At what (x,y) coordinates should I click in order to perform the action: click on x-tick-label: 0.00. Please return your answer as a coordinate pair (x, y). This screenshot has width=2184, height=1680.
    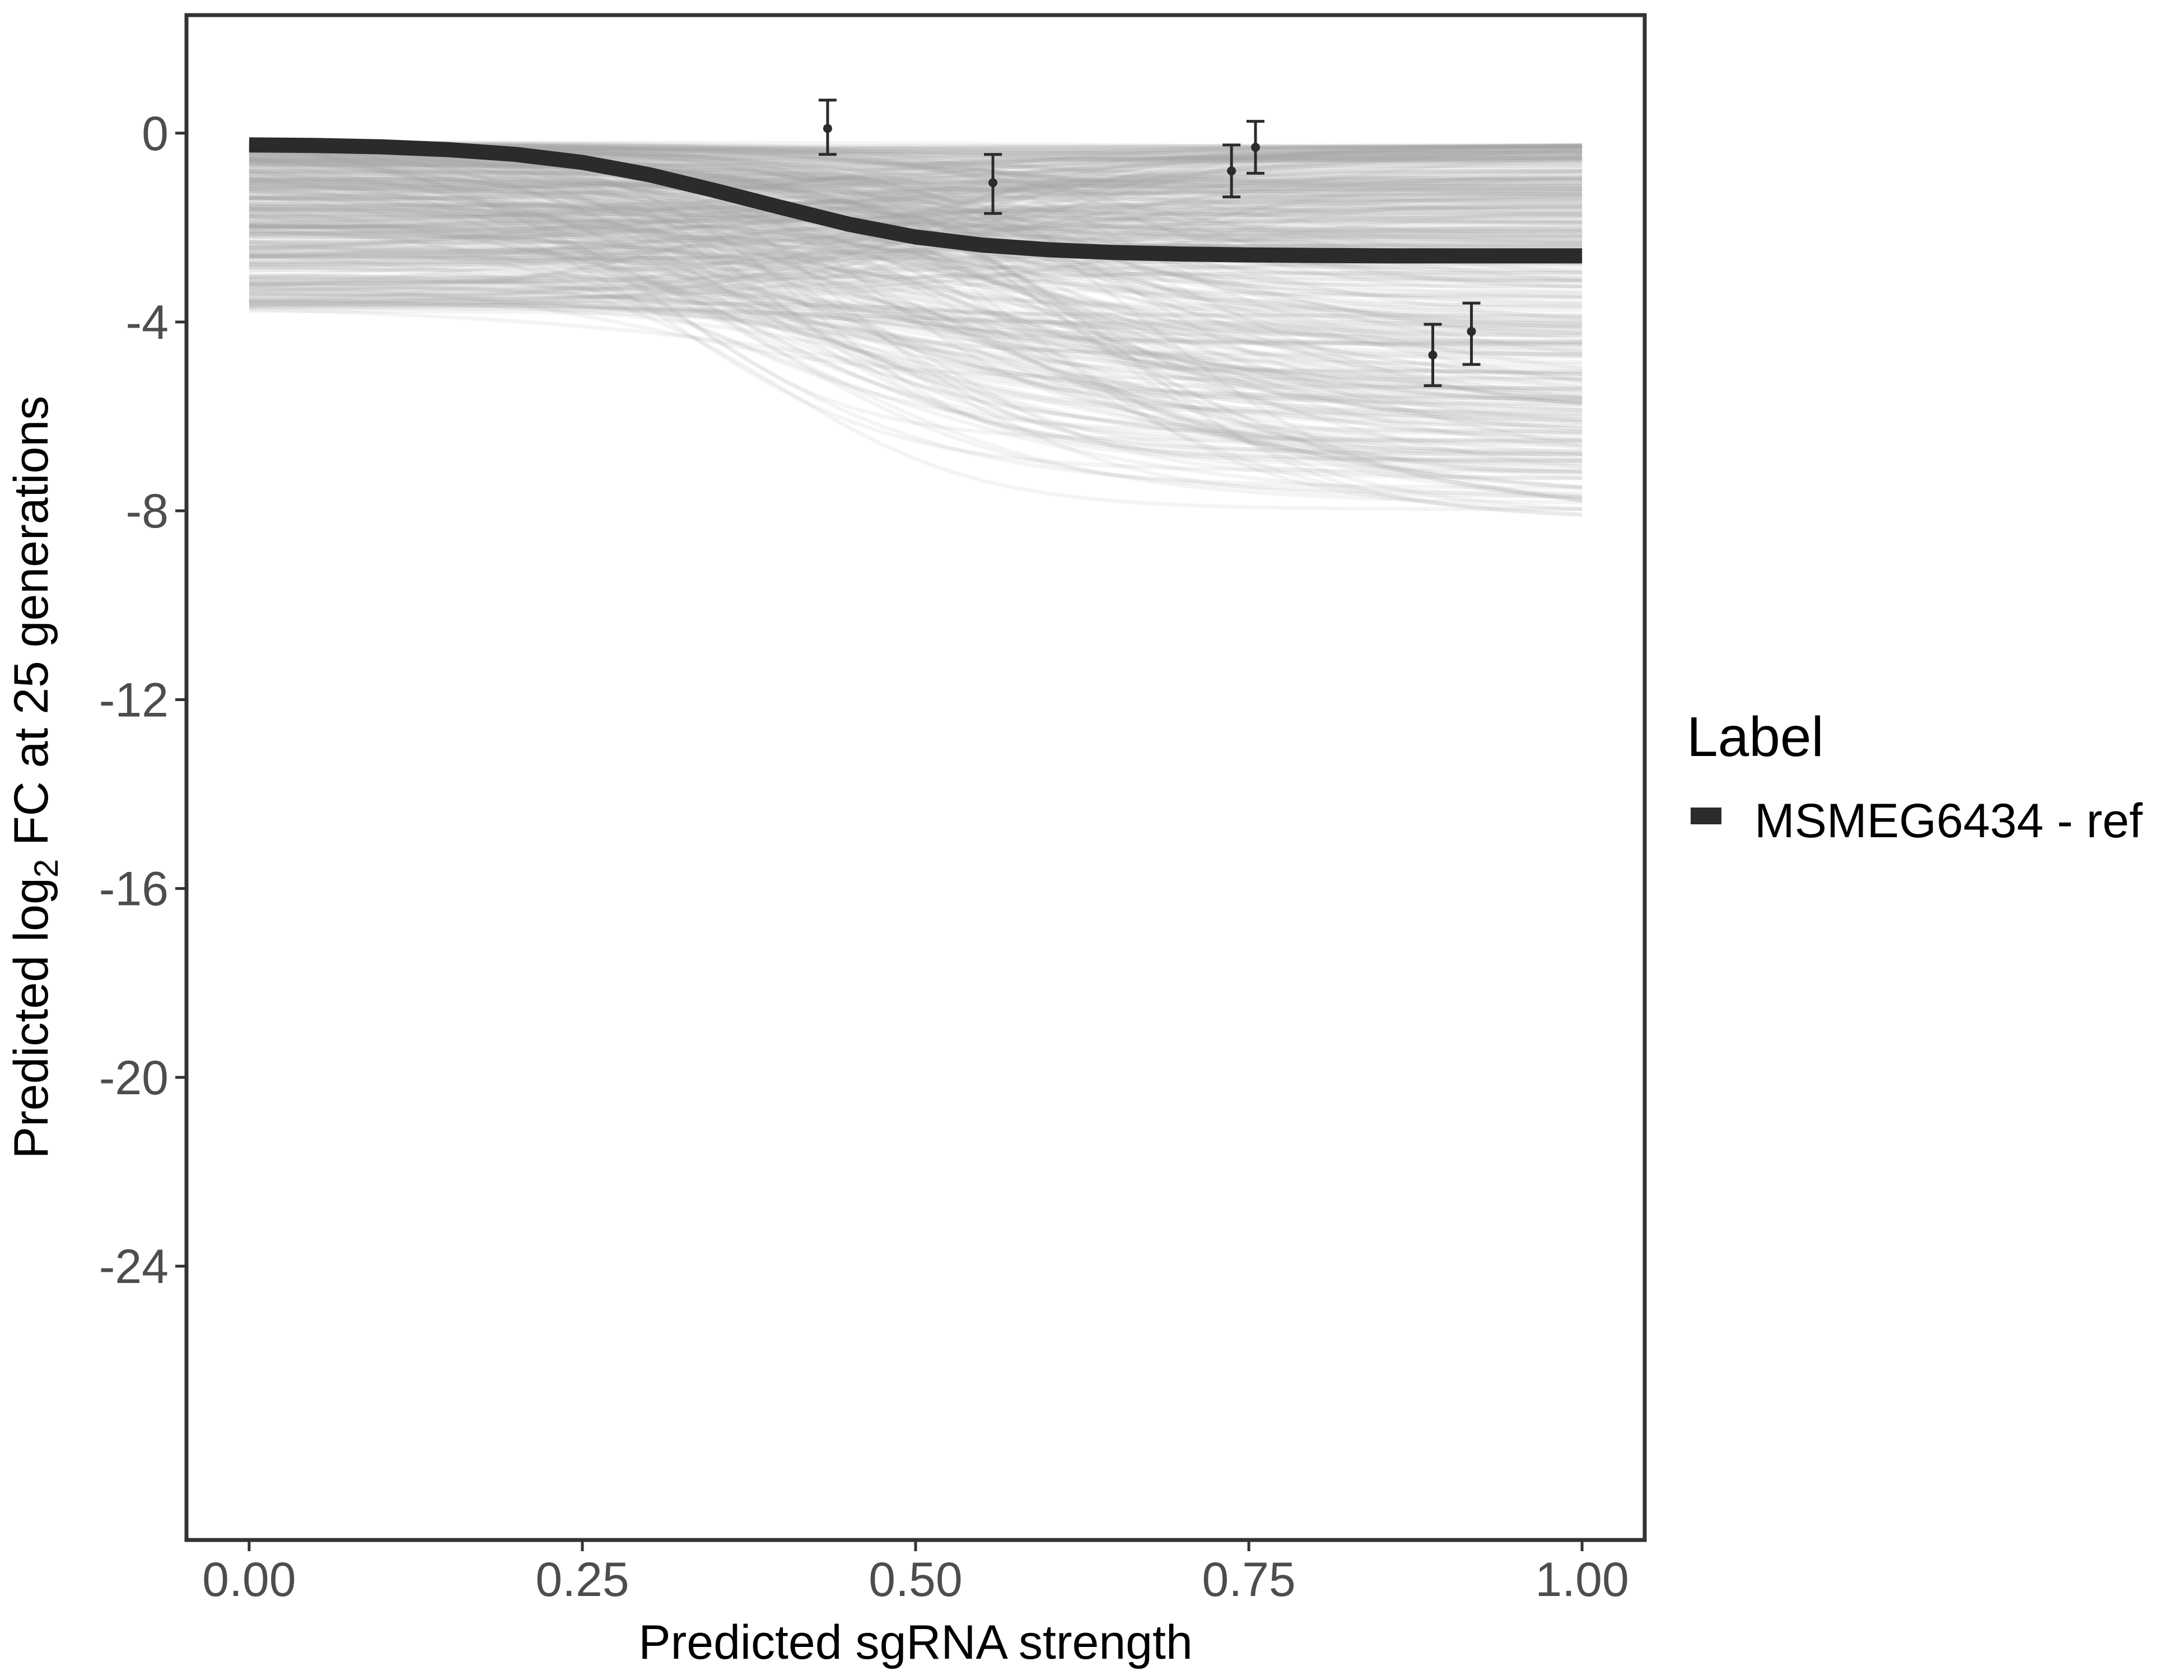
    Looking at the image, I should click on (249, 1580).